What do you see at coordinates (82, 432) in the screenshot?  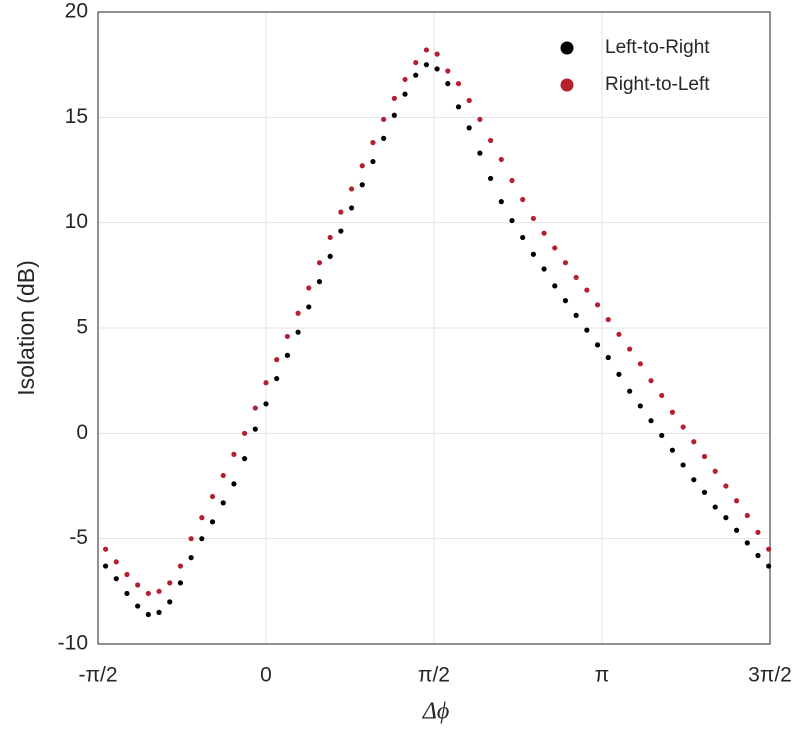 I see `y-tick-label: 0` at bounding box center [82, 432].